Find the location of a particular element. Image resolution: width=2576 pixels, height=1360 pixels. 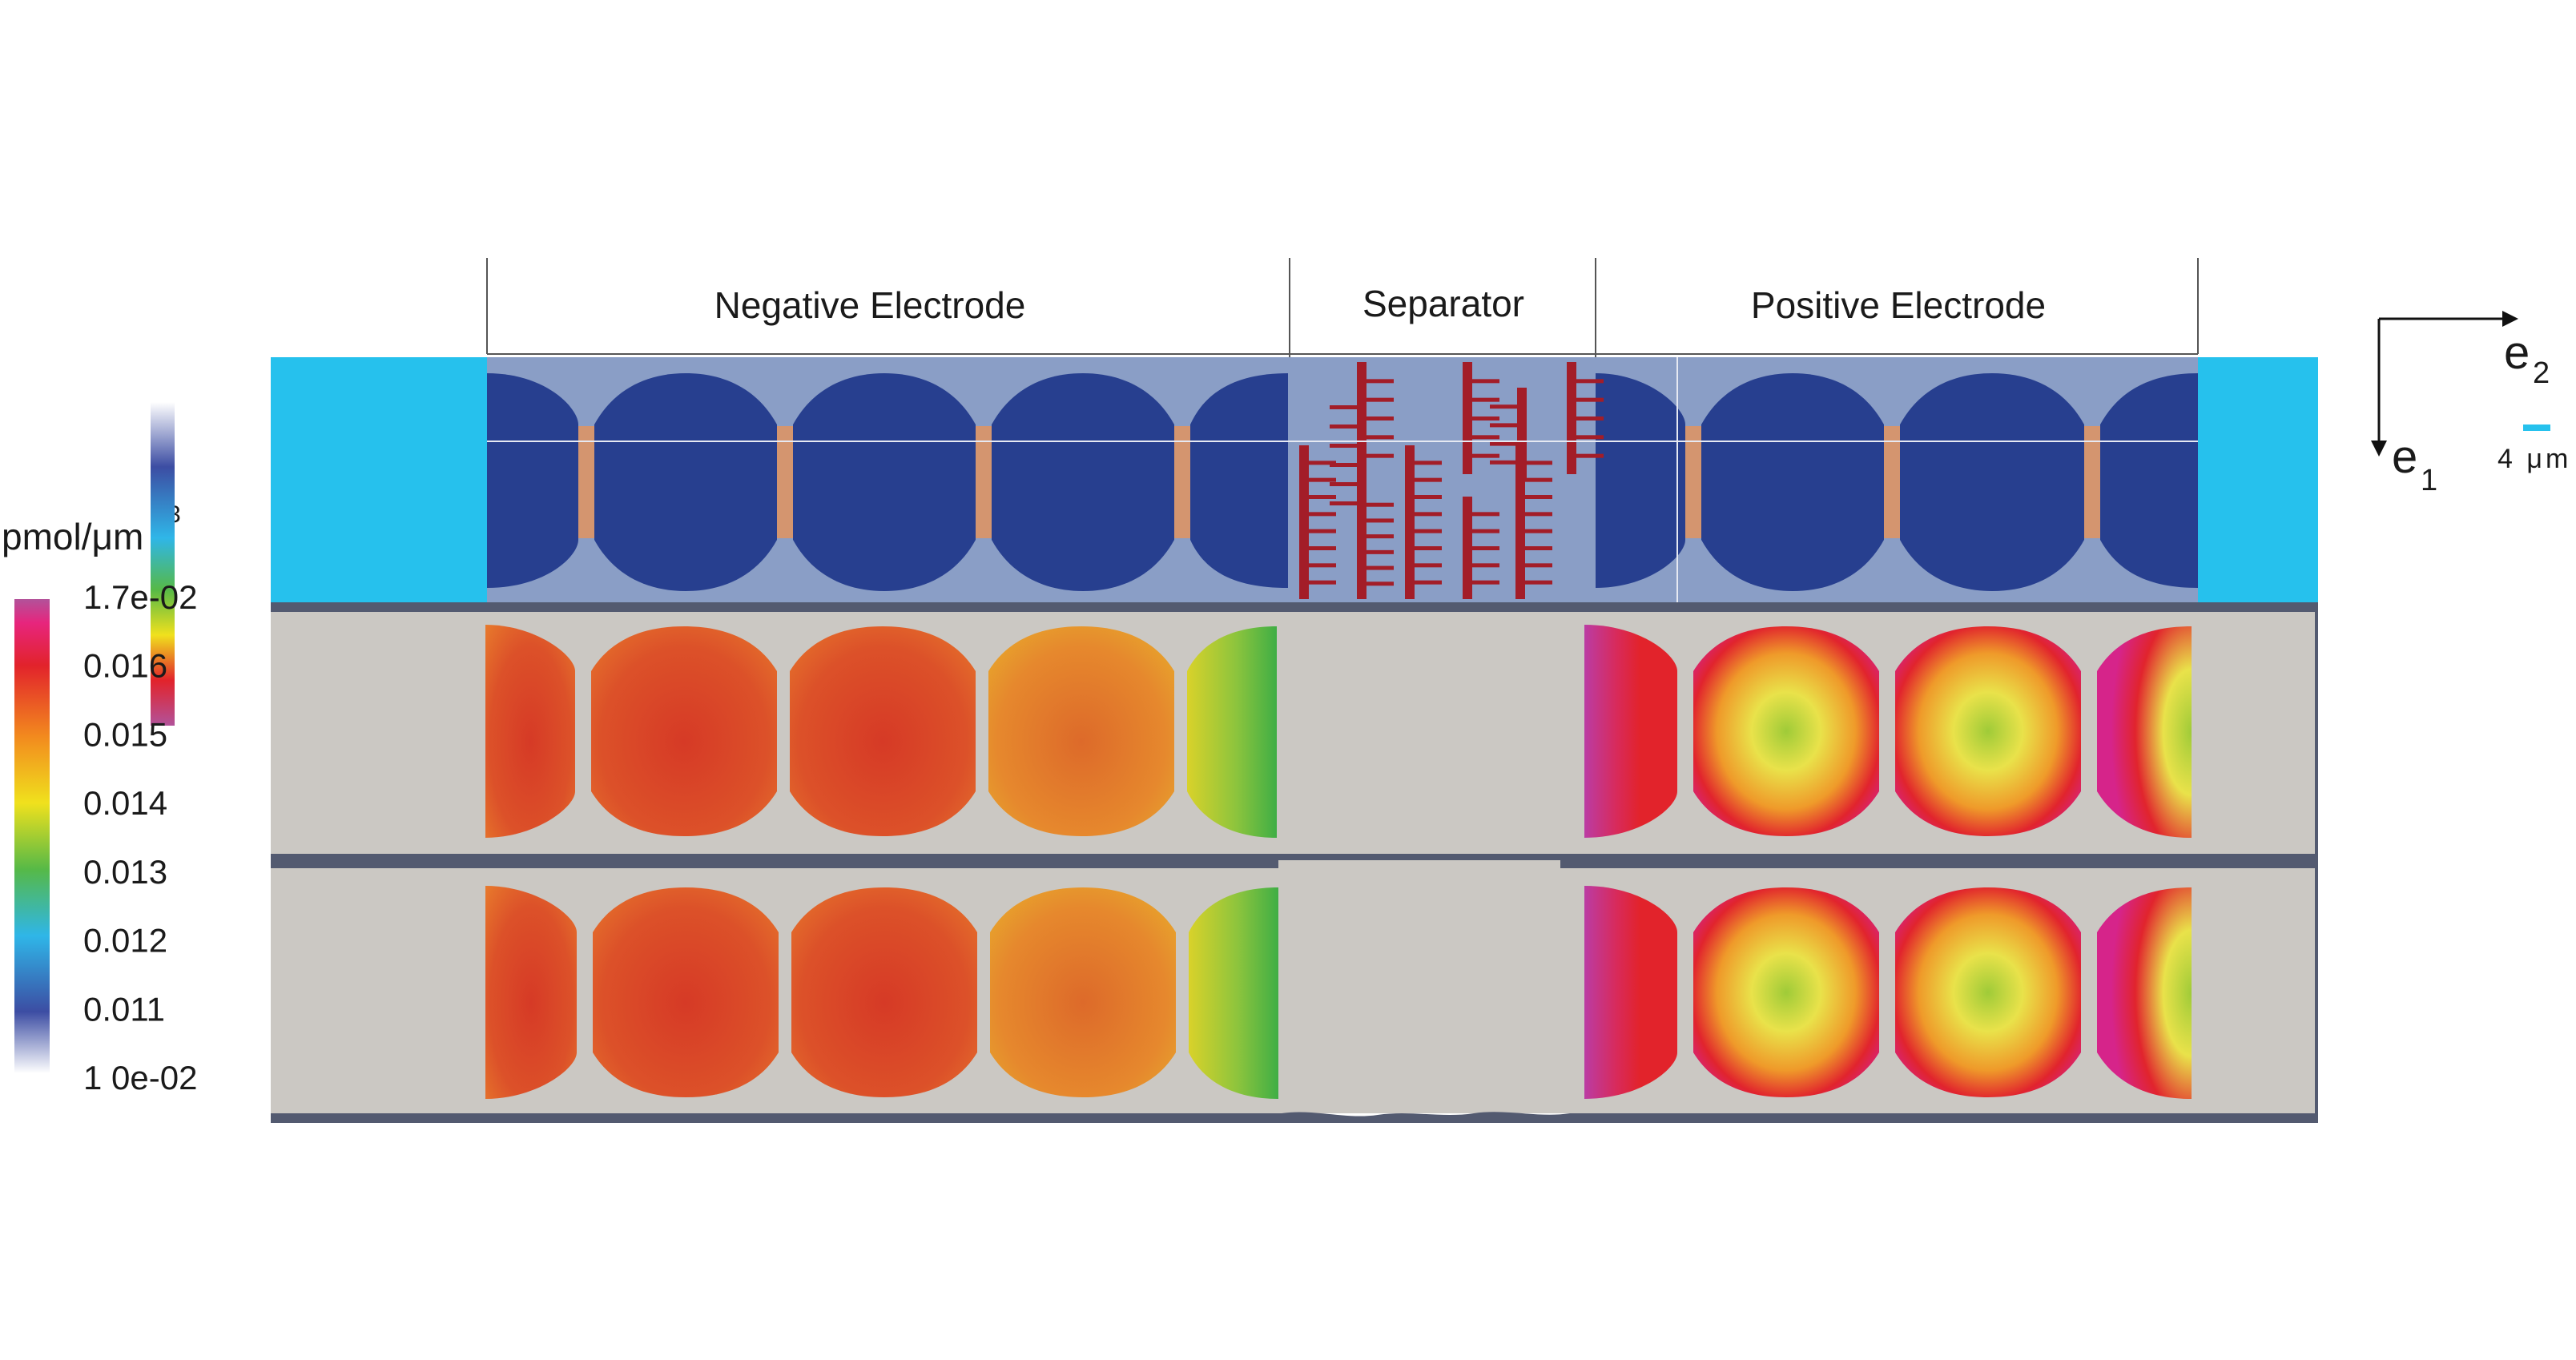

colorbar-tick-label: 1.7e-02 is located at coordinates (140, 597).